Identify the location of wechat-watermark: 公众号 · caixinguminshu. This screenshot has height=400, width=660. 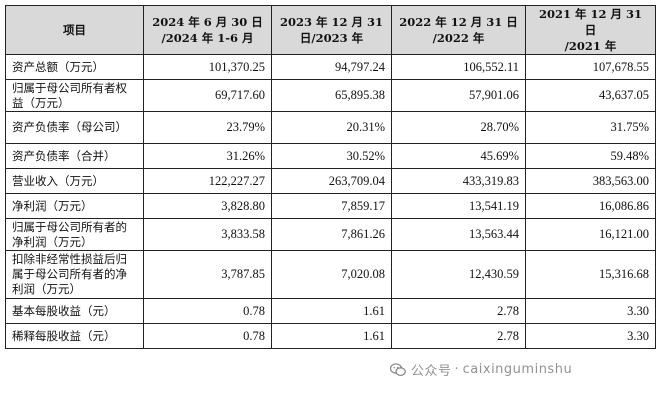
(481, 369).